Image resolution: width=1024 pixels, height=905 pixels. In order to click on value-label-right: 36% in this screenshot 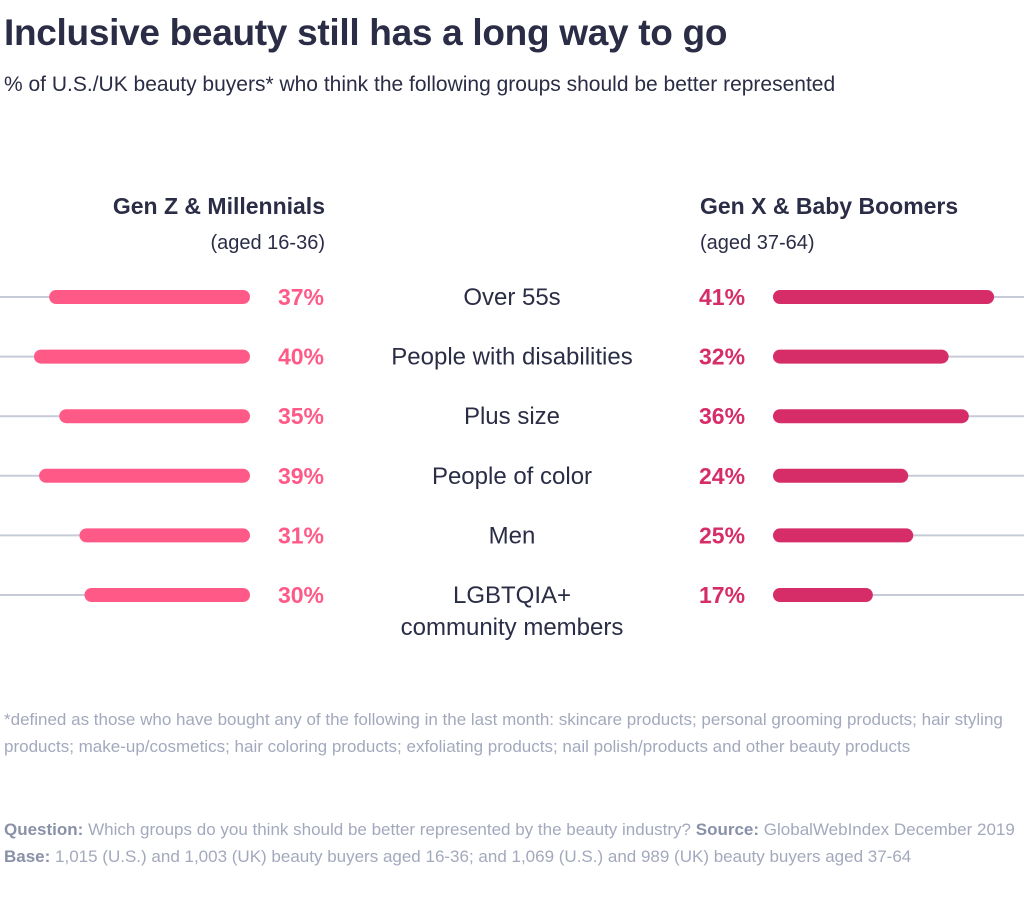, I will do `click(722, 416)`.